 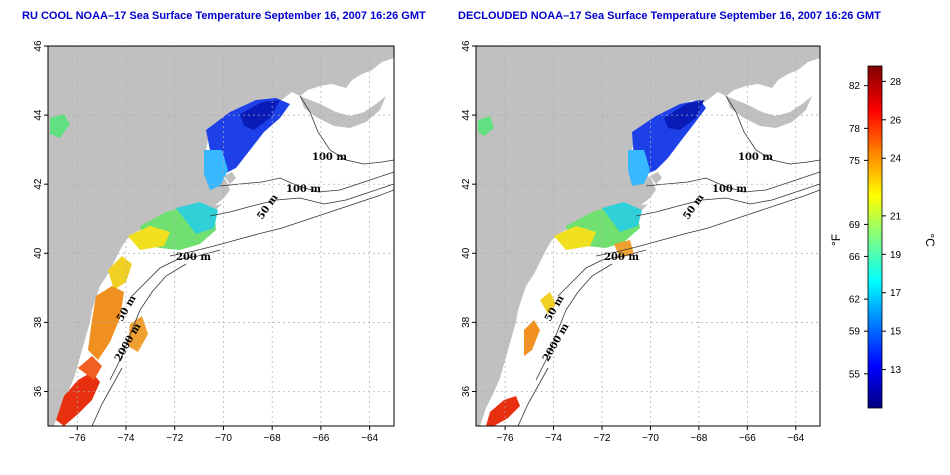 What do you see at coordinates (896, 159) in the screenshot?
I see `celsius-tick-label: 24` at bounding box center [896, 159].